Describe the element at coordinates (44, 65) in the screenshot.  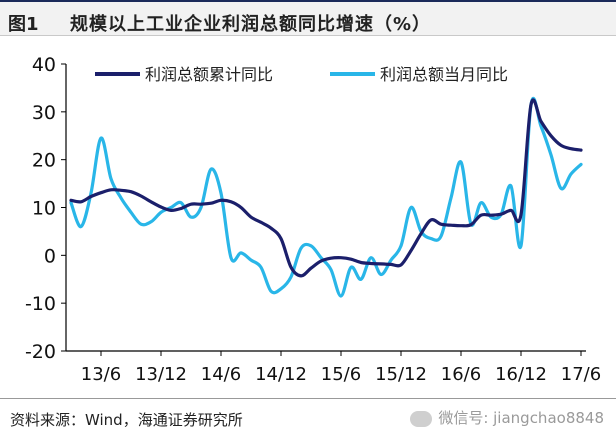
I see `y-tick-label: 40` at that location.